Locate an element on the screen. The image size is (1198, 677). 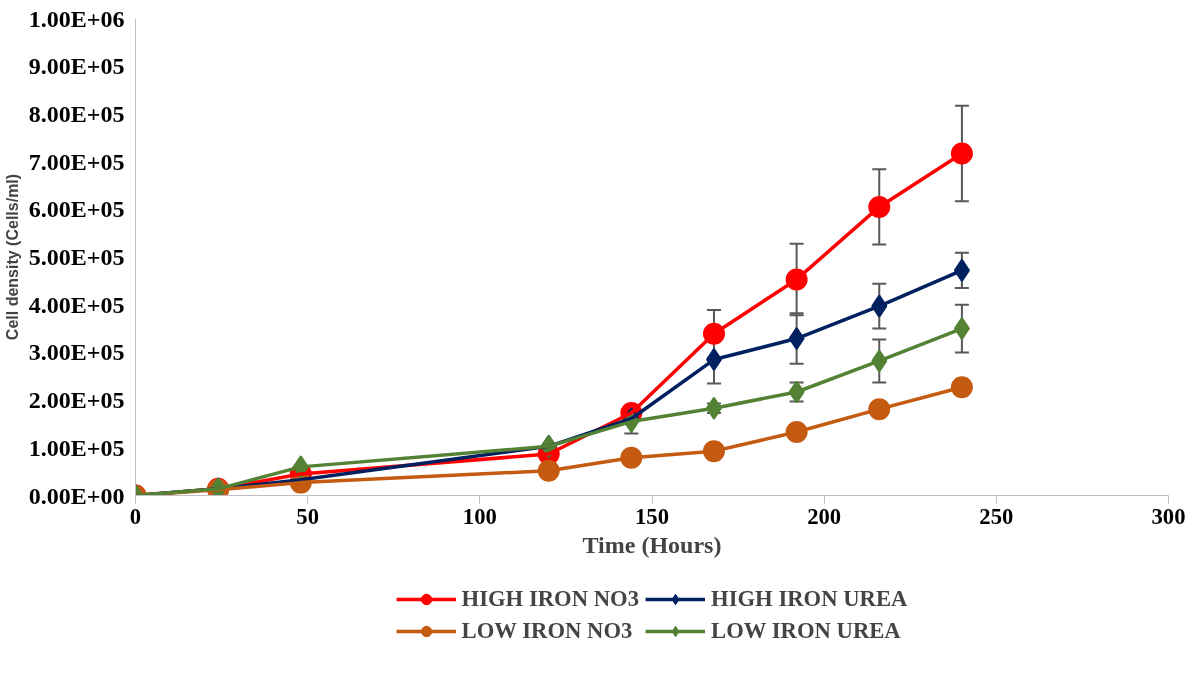
legend-label: HIGH IRON UREA is located at coordinates (809, 599).